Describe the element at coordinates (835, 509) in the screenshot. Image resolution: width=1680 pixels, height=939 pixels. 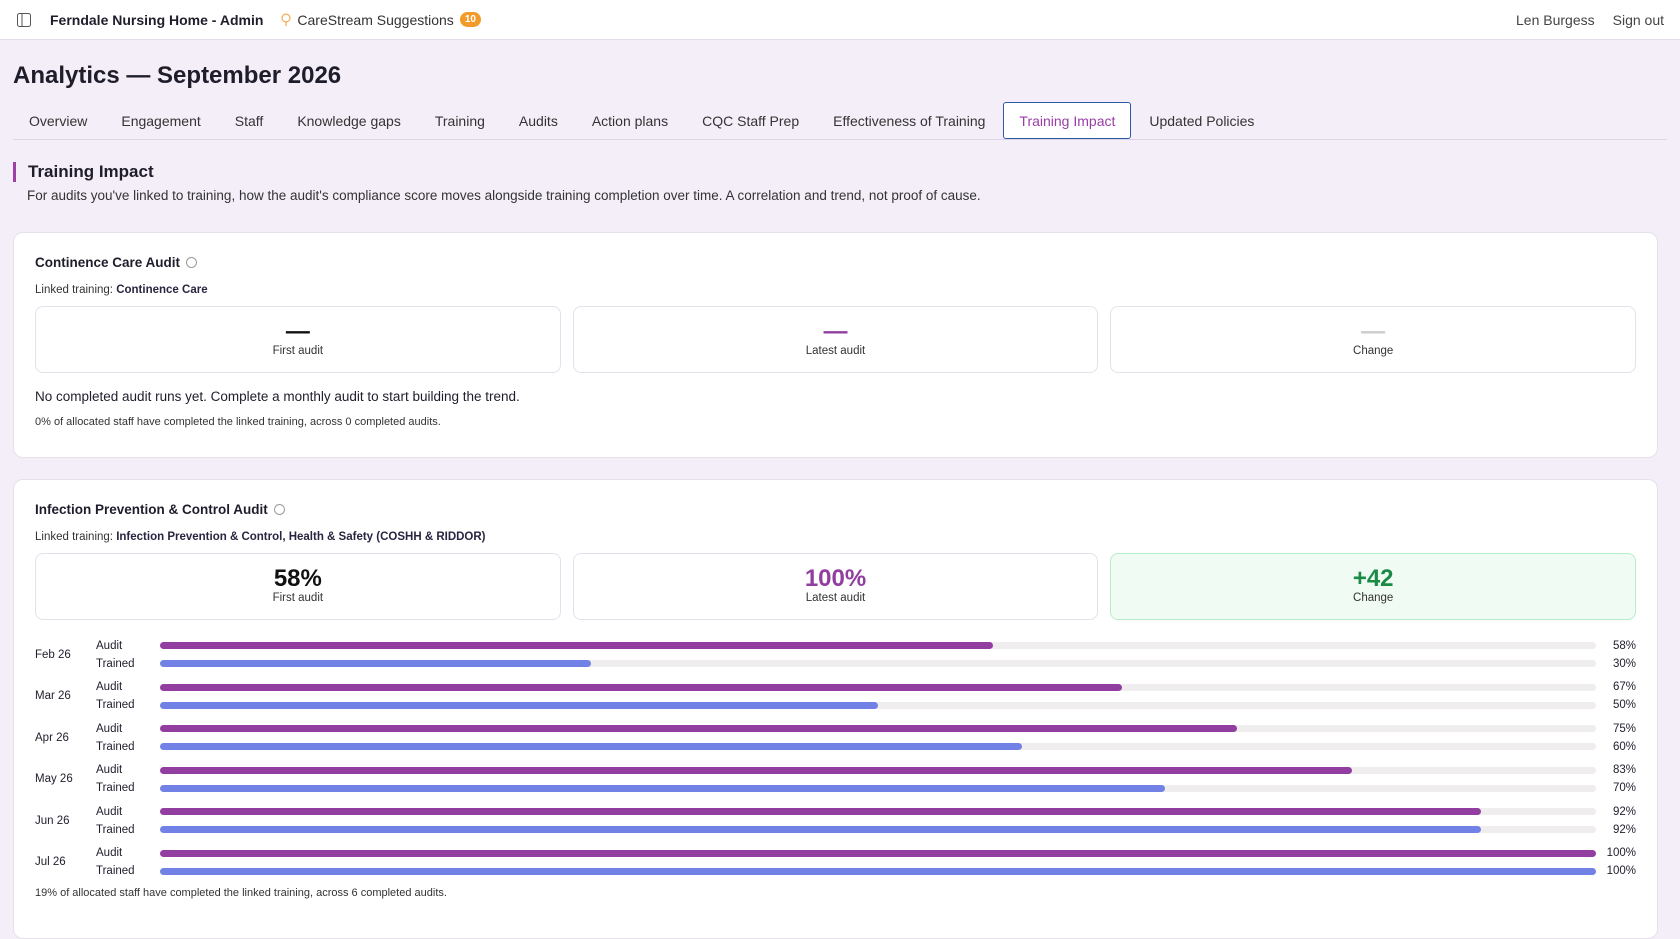
I see `card-title: Infection Prevention & Control Audit` at that location.